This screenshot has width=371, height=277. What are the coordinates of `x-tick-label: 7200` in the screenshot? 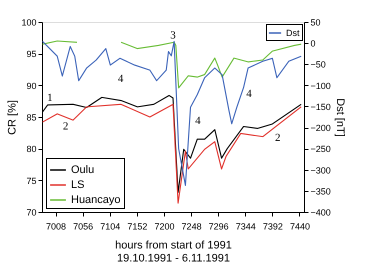 It's located at (164, 227).